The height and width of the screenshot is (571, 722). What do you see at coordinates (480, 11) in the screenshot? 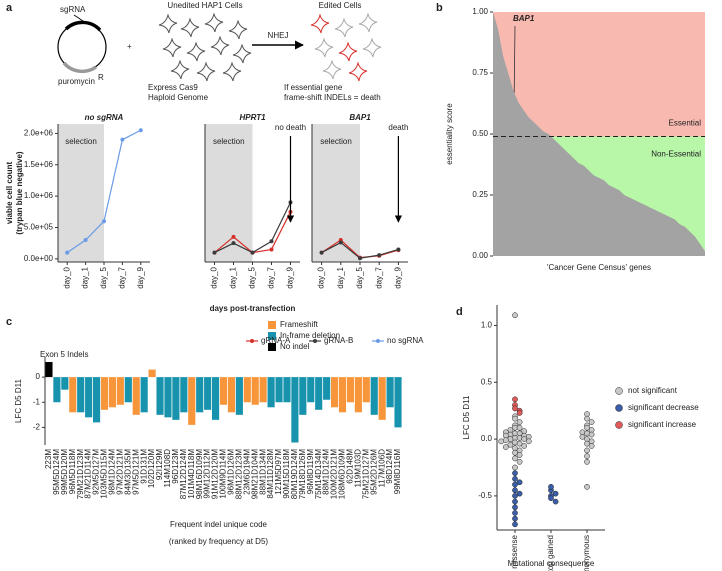
I see `y-tick-label: 1.00` at bounding box center [480, 11].